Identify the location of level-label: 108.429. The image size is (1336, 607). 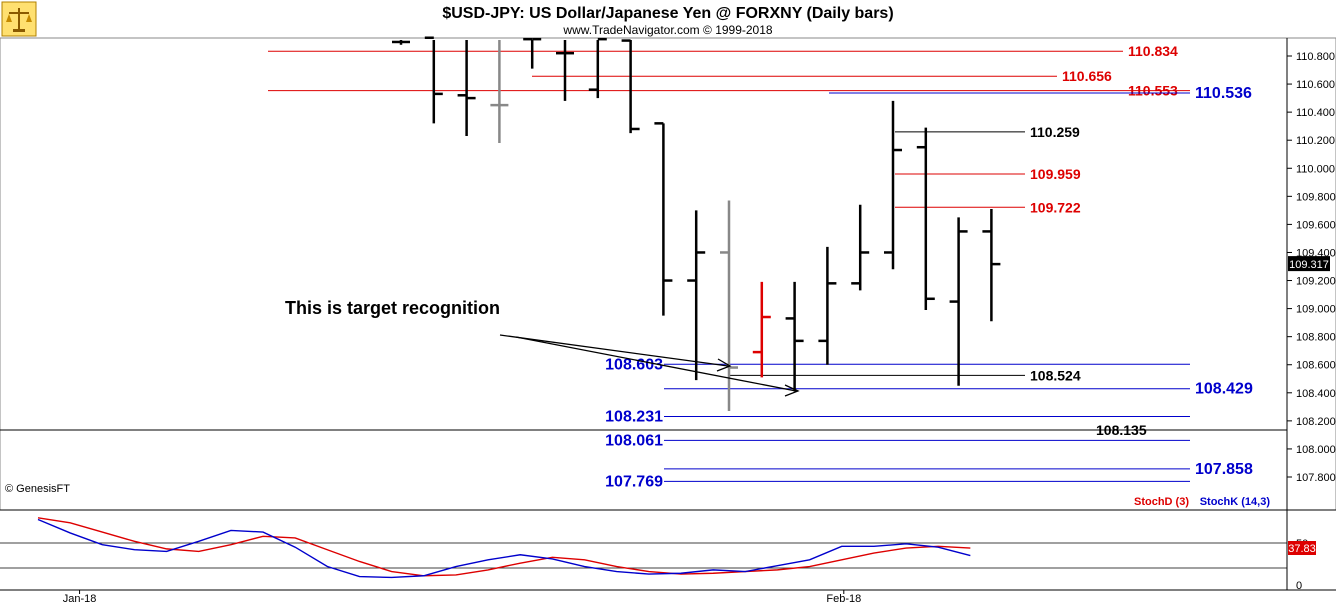
(1224, 389).